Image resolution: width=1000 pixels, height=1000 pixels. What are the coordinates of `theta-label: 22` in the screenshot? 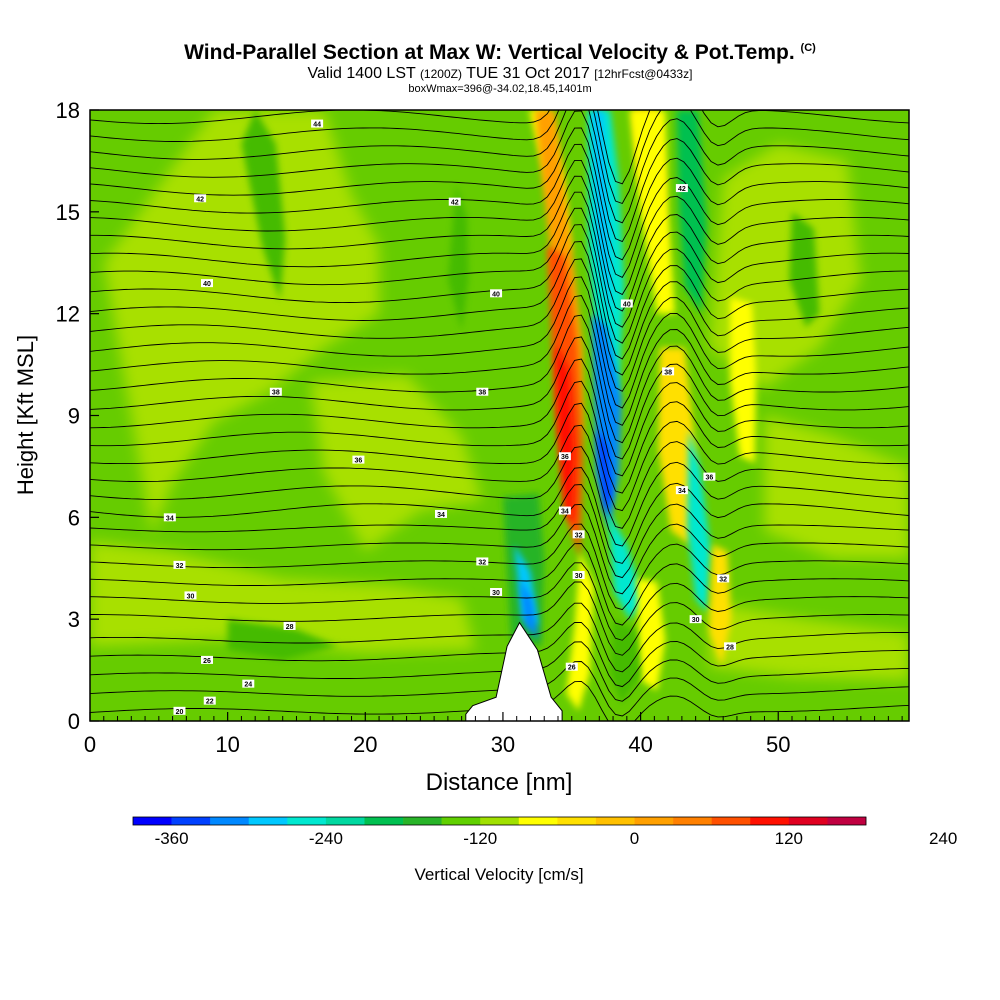 It's located at (209, 701).